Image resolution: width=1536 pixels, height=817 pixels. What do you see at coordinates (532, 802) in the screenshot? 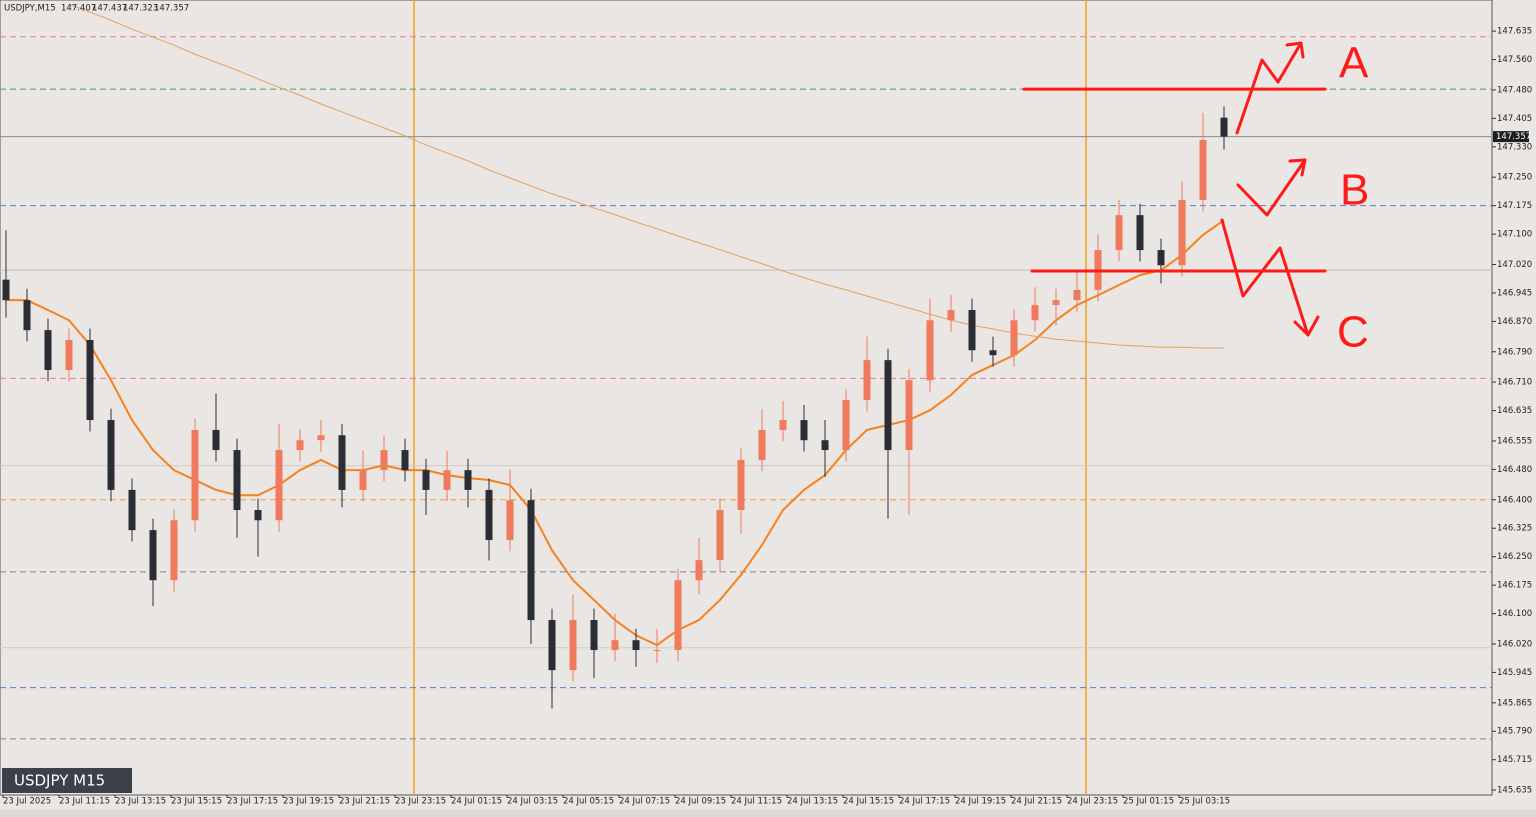
I see `x-tick-label: 24 Jul 03:15` at bounding box center [532, 802].